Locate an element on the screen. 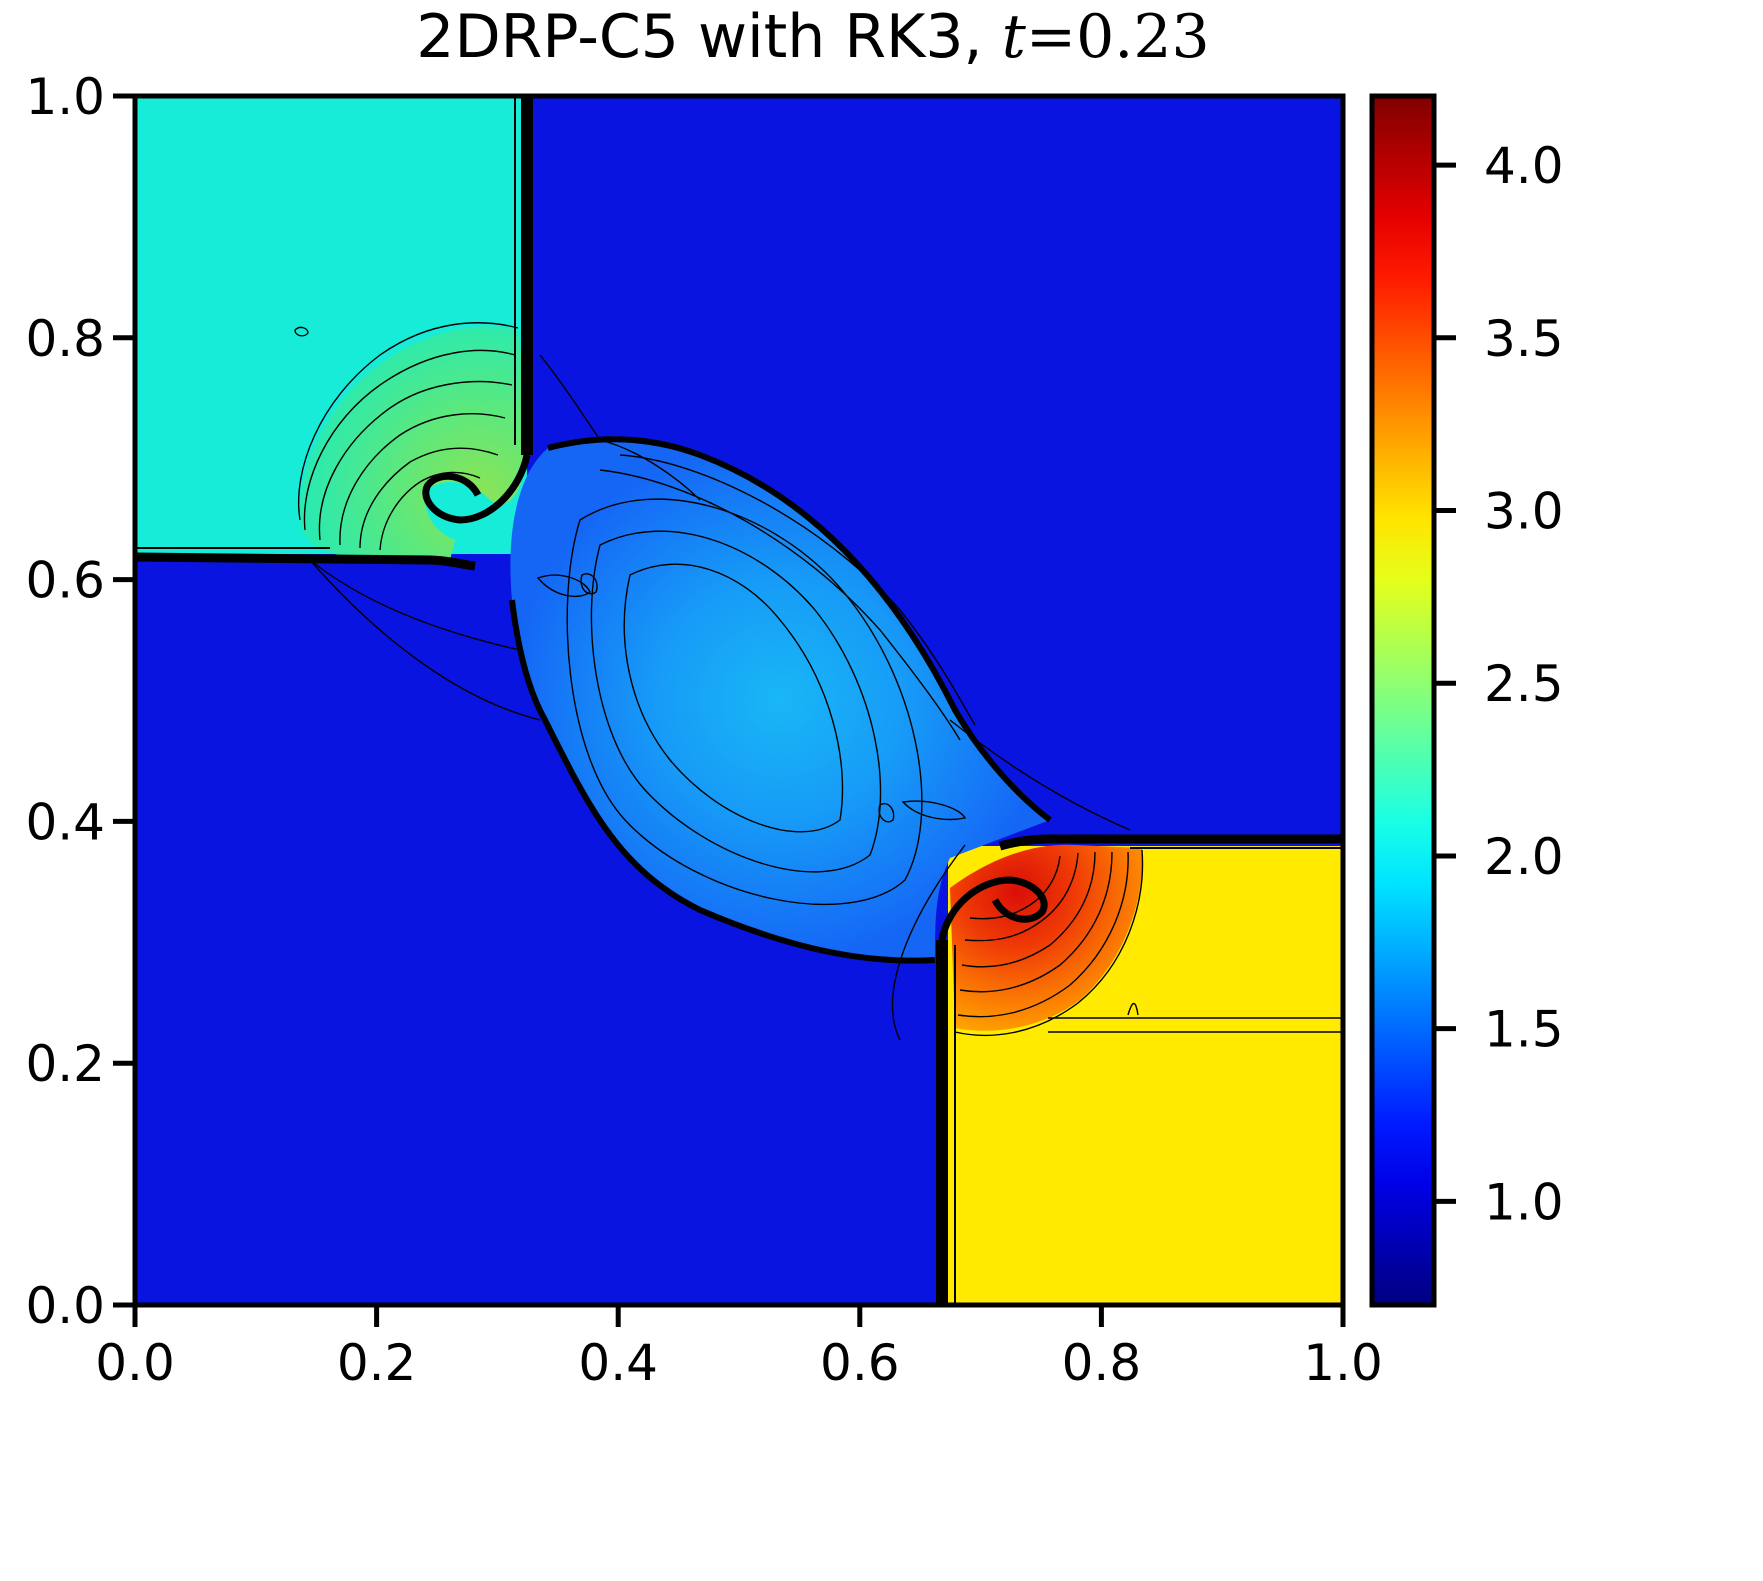  region-central-diamond is located at coordinates (780, 700).